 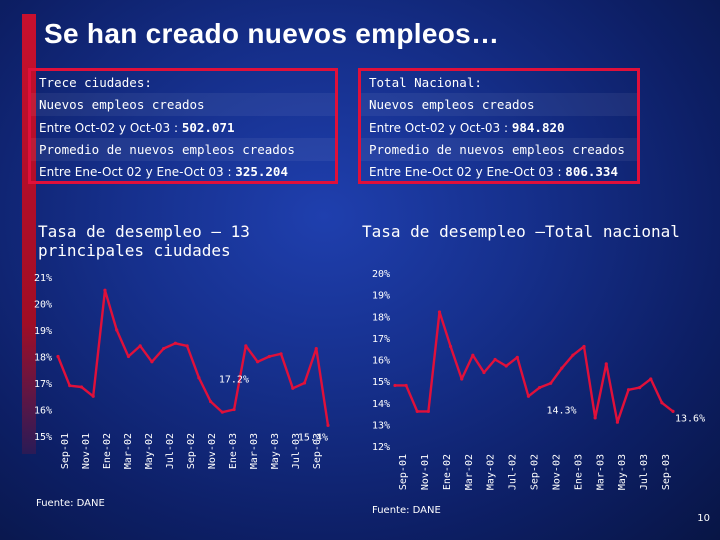 I want to click on data-label: 15.4%, so click(x=313, y=437).